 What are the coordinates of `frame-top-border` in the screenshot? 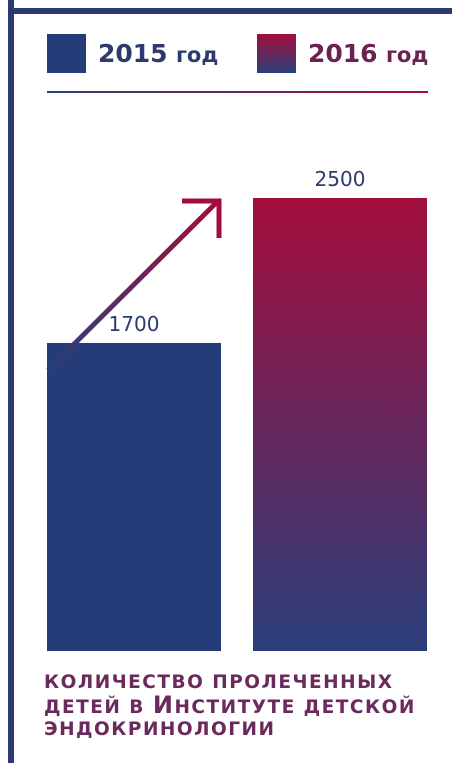 It's located at (230, 11).